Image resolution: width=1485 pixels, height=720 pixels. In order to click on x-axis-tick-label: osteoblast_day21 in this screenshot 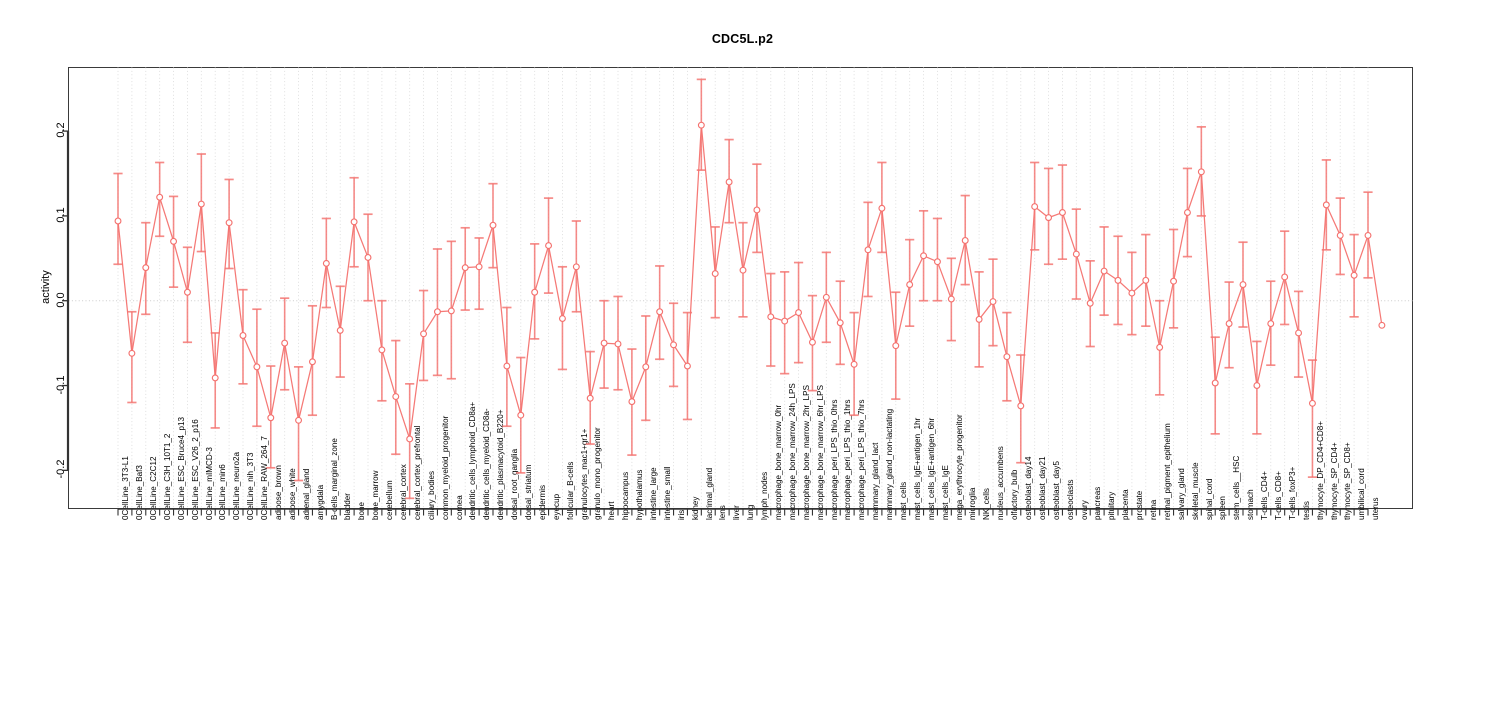, I will do `click(1042, 488)`.